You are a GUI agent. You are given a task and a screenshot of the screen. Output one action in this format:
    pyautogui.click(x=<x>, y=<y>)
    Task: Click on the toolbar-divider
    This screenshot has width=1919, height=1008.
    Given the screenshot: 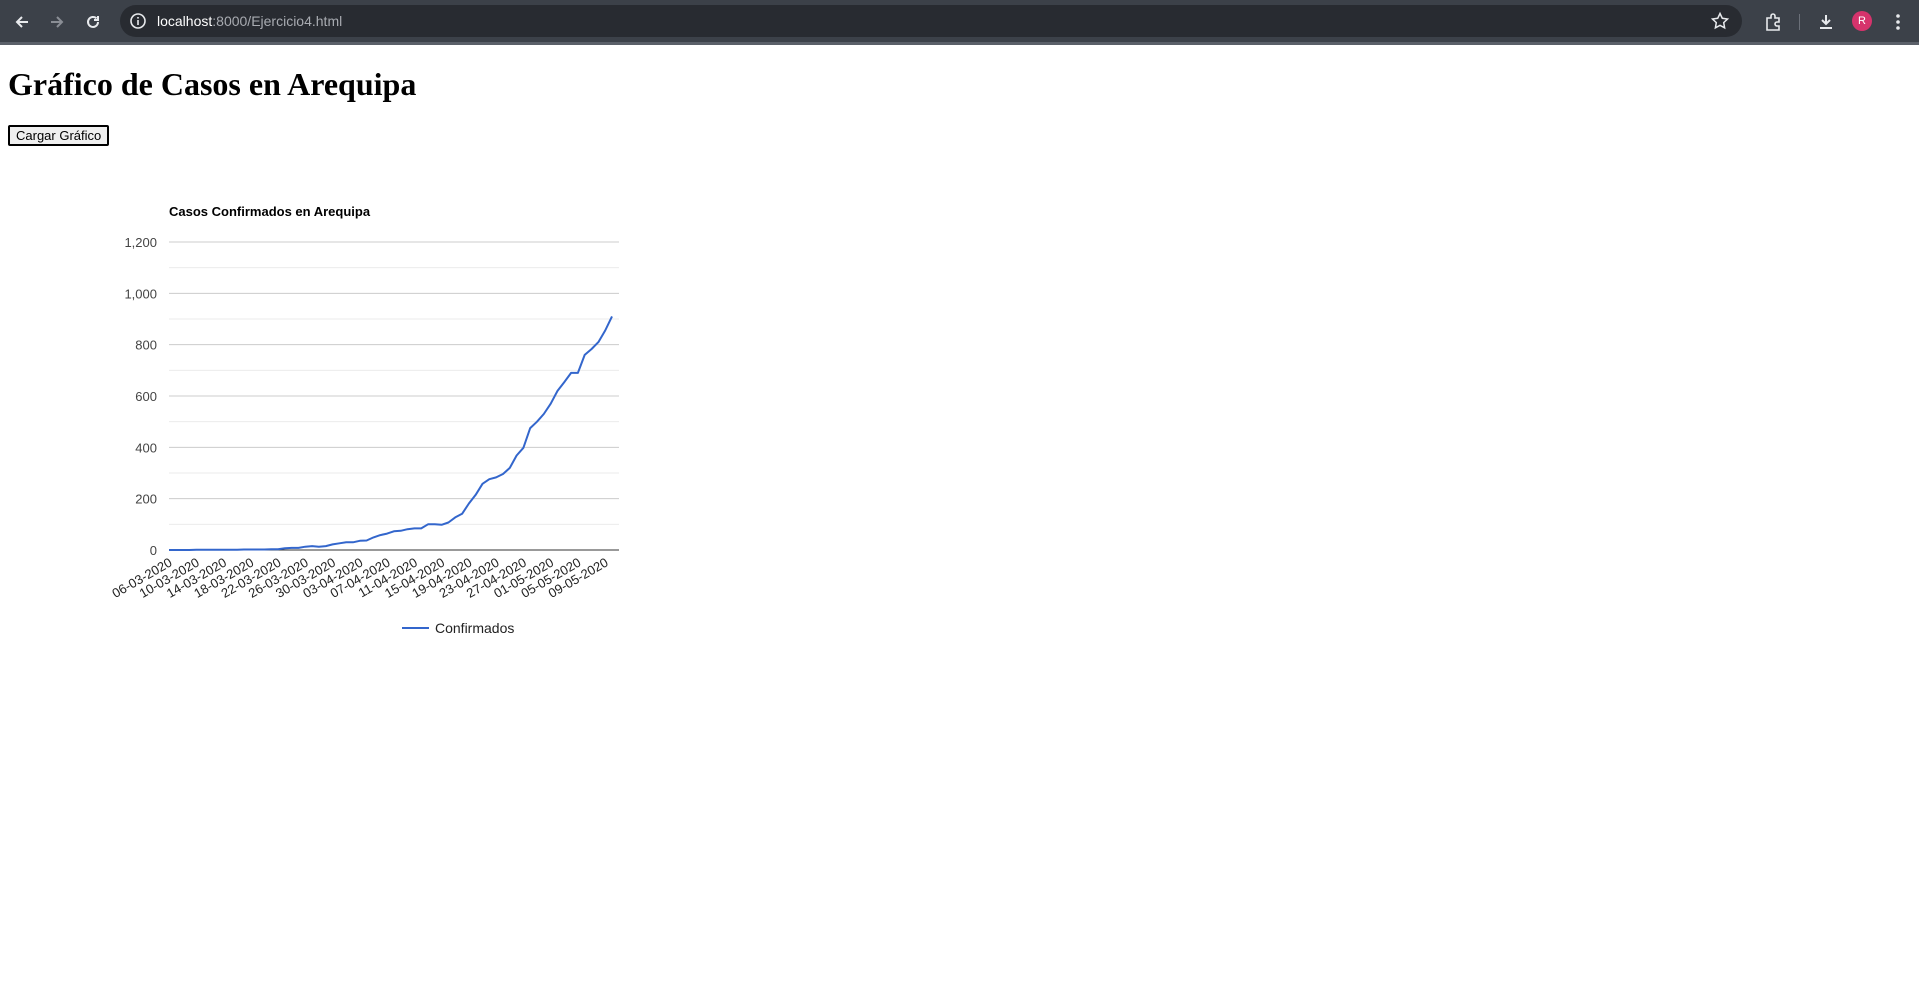 What is the action you would take?
    pyautogui.click(x=959, y=43)
    